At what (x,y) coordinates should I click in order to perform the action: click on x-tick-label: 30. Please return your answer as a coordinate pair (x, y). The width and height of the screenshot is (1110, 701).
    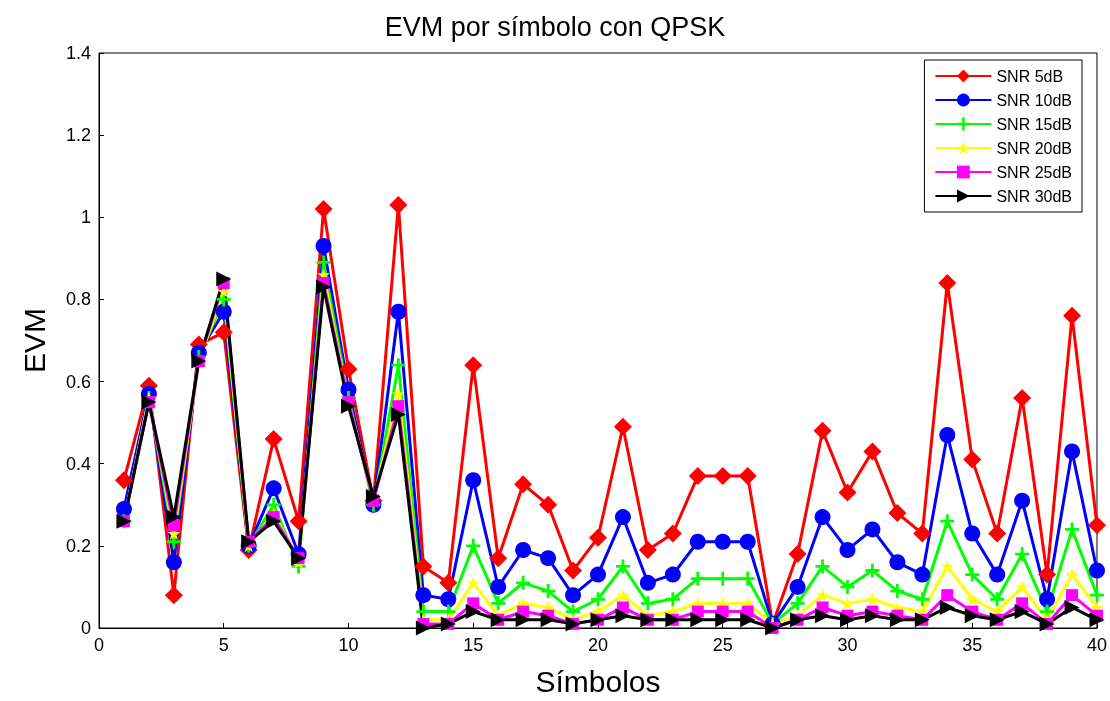
    Looking at the image, I should click on (847, 645).